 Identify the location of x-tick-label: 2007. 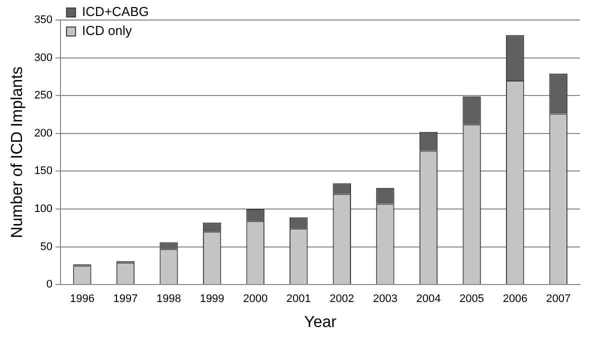
(558, 299).